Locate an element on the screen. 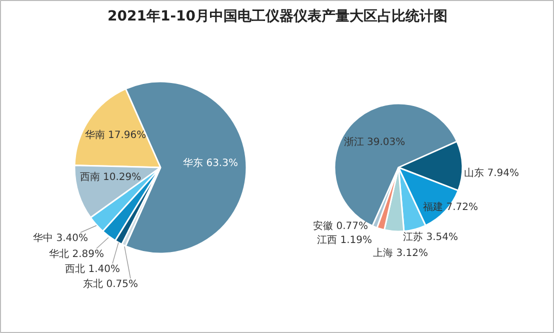  slice-label: 西北 1.40% is located at coordinates (92, 269).